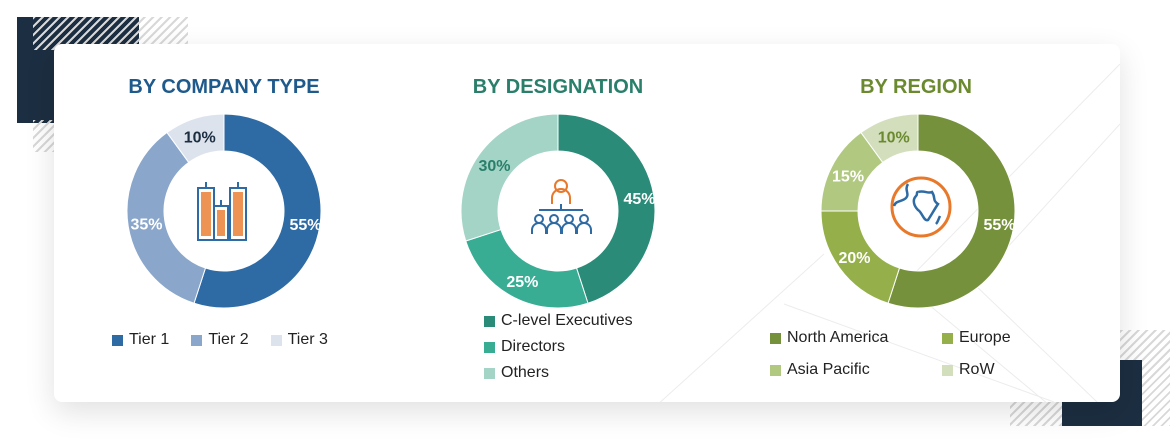  I want to click on legend-item: RoW, so click(976, 370).